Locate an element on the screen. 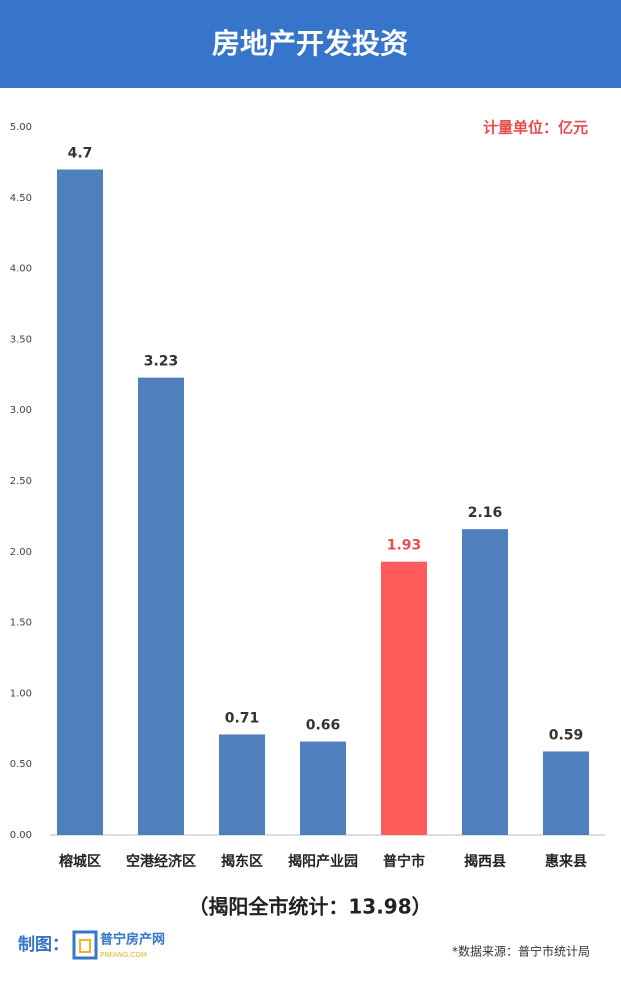 Image resolution: width=621 pixels, height=987 pixels. value-label: 0.59 is located at coordinates (566, 735).